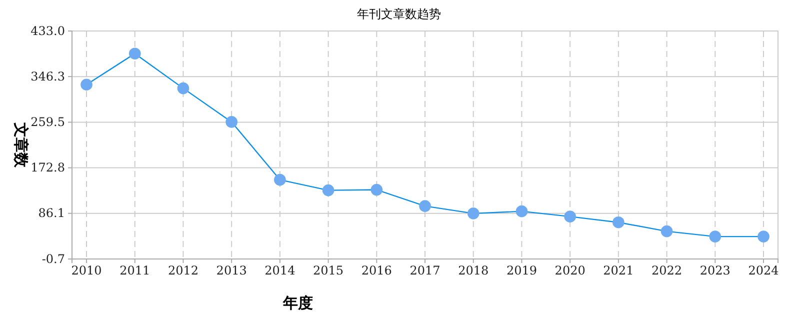  I want to click on x-tick-label: 2022, so click(667, 271).